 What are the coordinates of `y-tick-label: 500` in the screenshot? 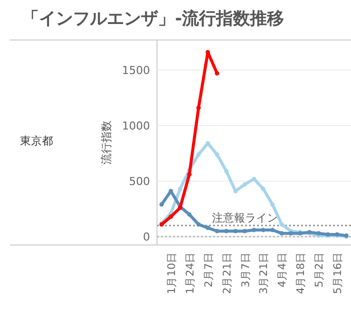 It's located at (139, 181).